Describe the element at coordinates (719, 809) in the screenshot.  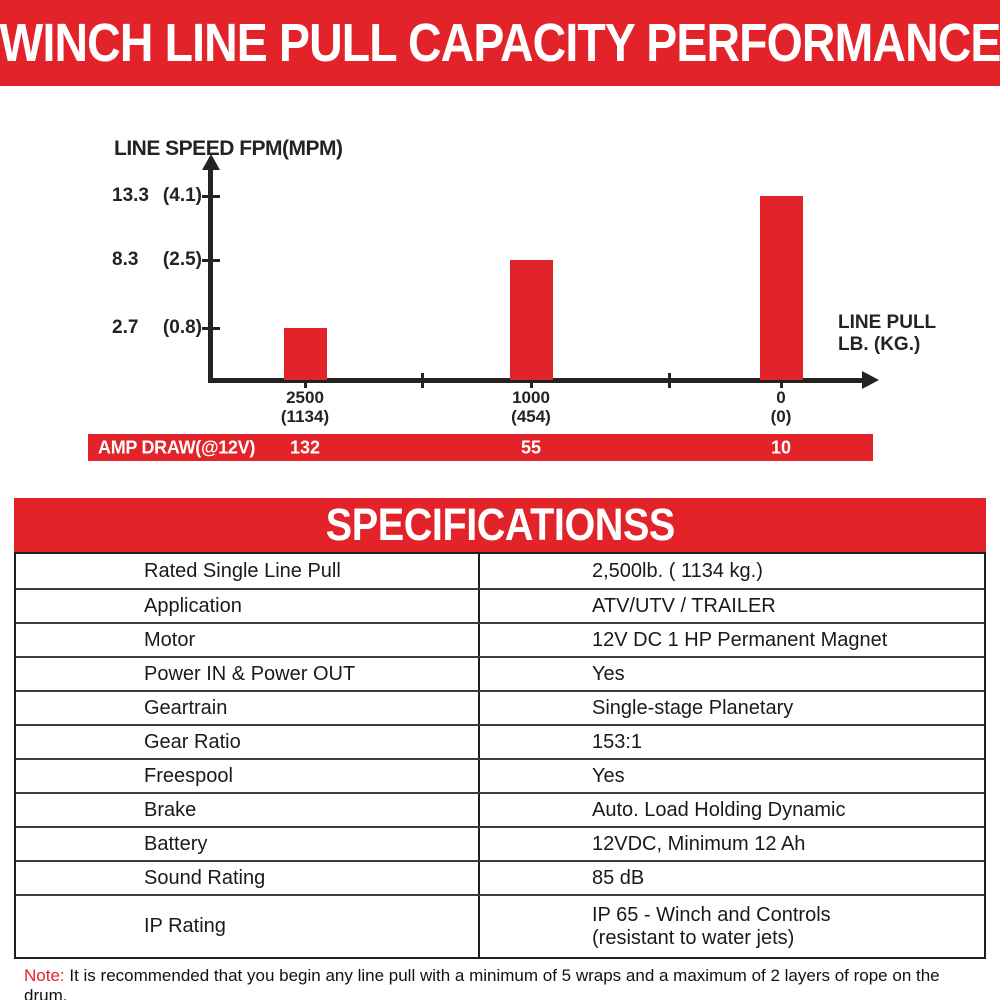
I see `spec-value: Auto. Load Holding Dynamic` at that location.